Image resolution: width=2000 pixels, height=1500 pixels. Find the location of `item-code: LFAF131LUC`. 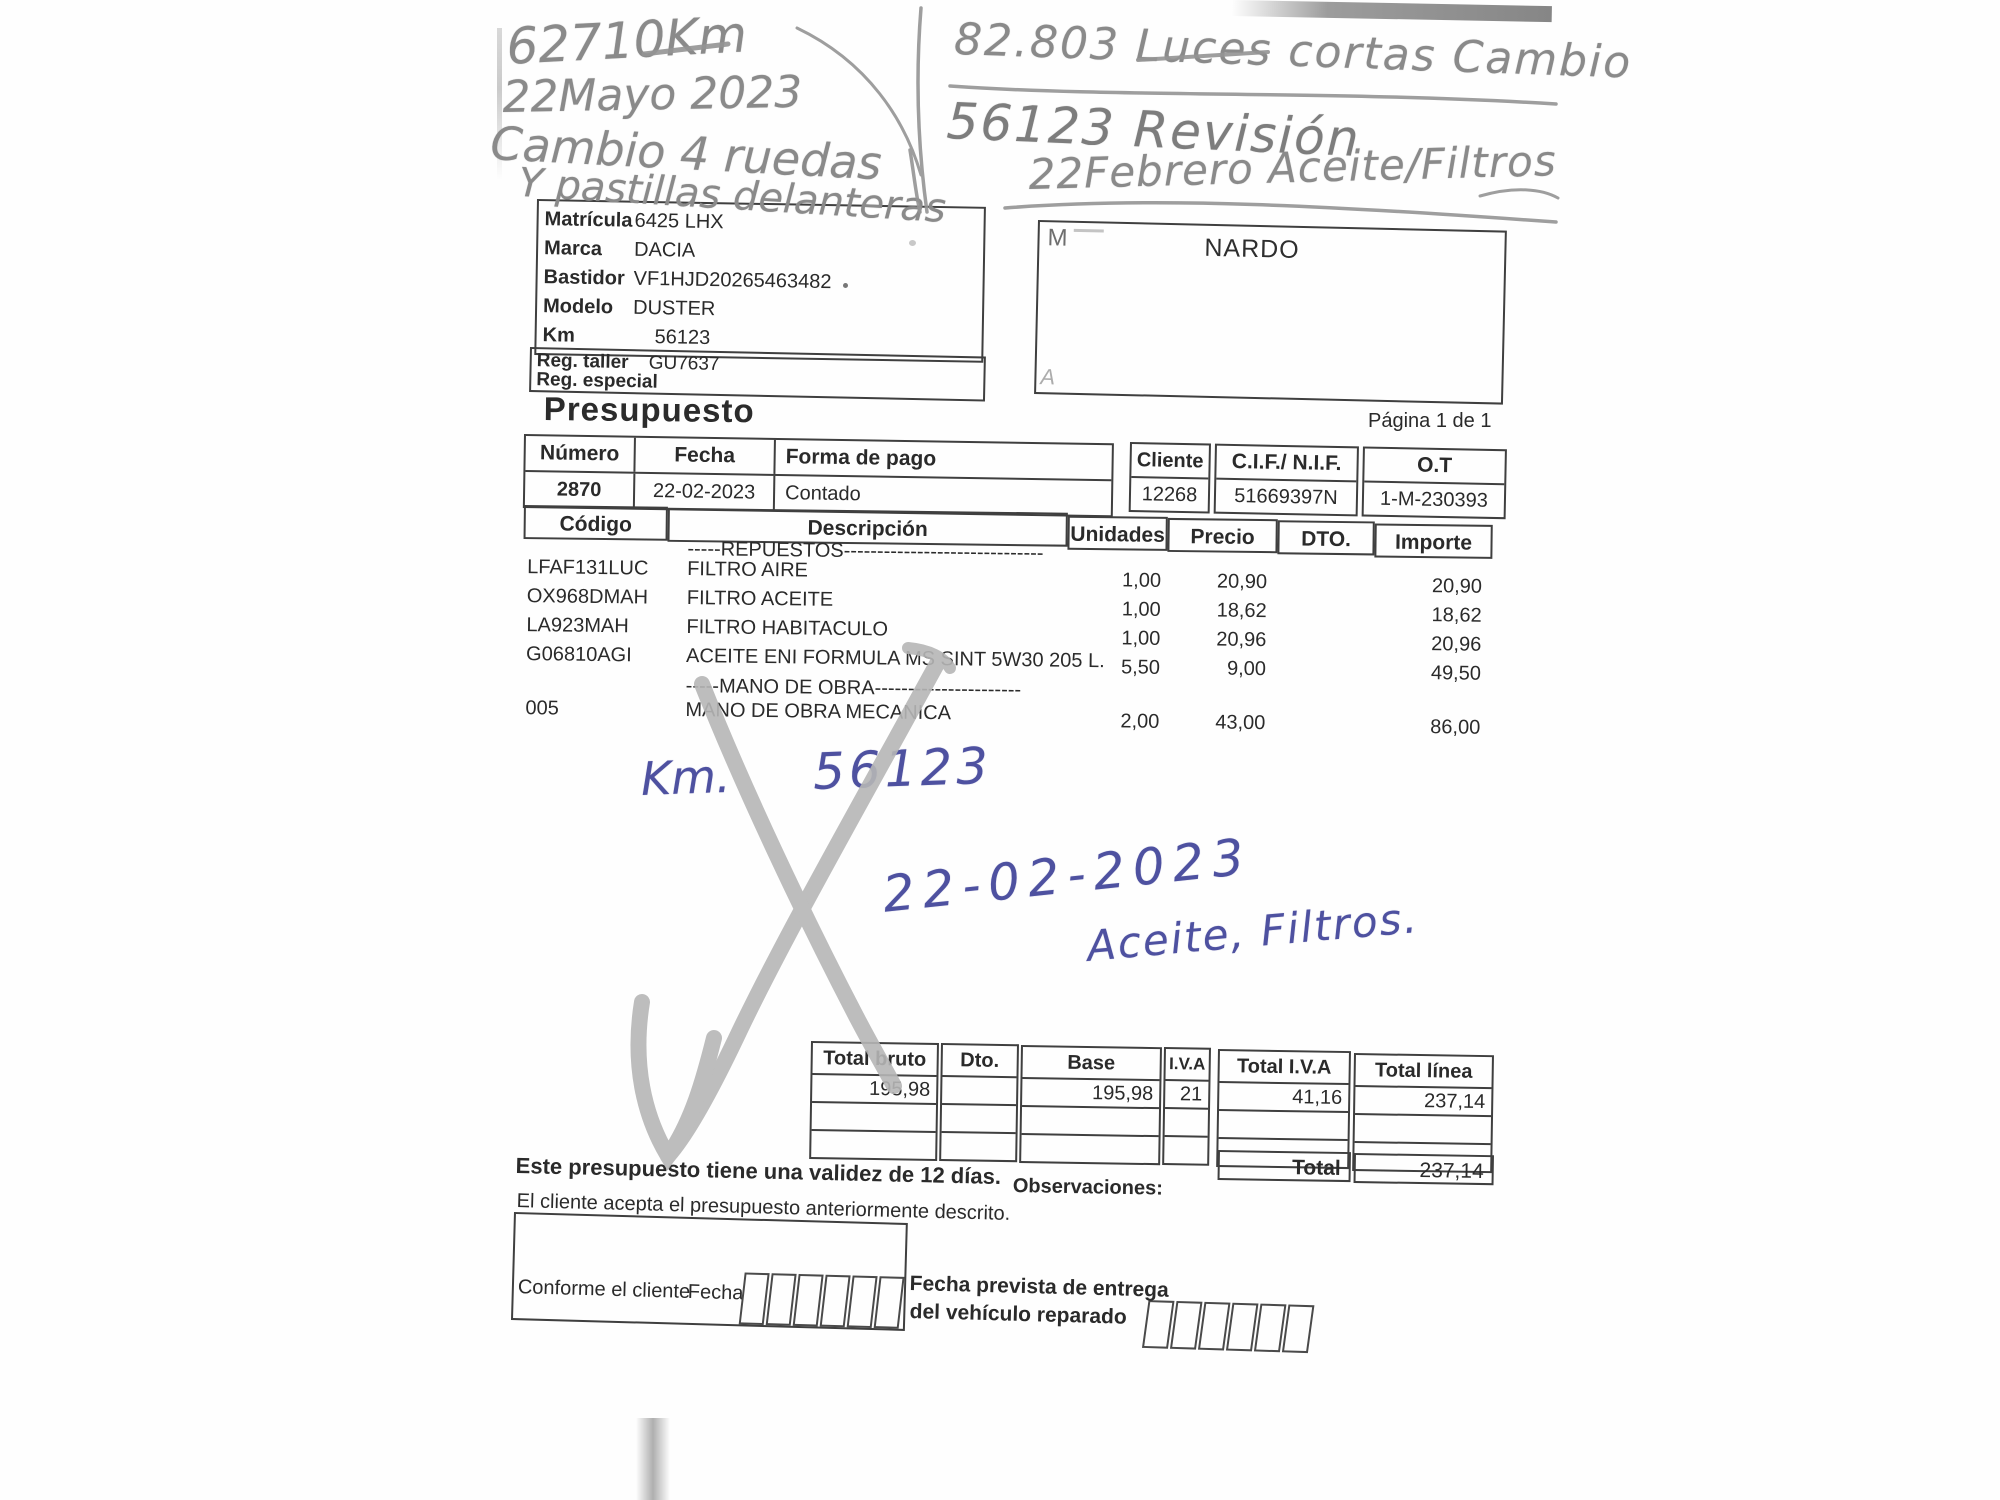

item-code: LFAF131LUC is located at coordinates (588, 568).